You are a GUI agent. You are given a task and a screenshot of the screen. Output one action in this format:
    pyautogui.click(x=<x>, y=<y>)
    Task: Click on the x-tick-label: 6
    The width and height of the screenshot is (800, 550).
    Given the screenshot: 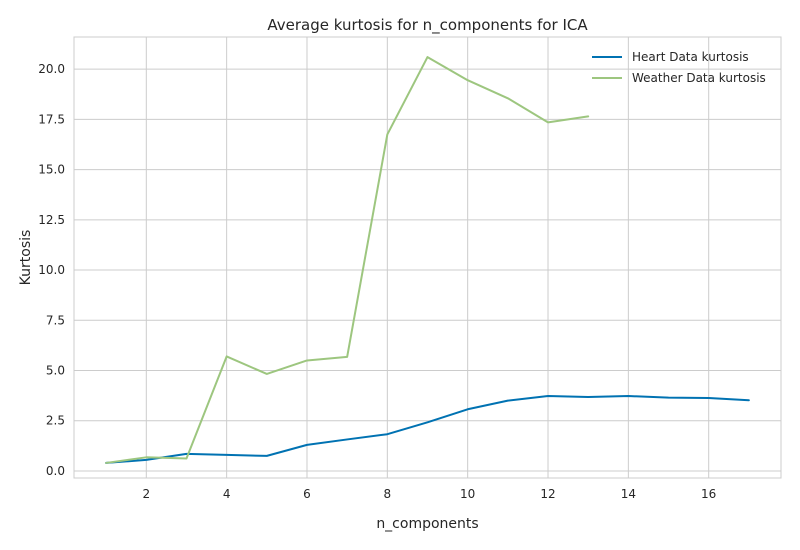 What is the action you would take?
    pyautogui.click(x=307, y=494)
    